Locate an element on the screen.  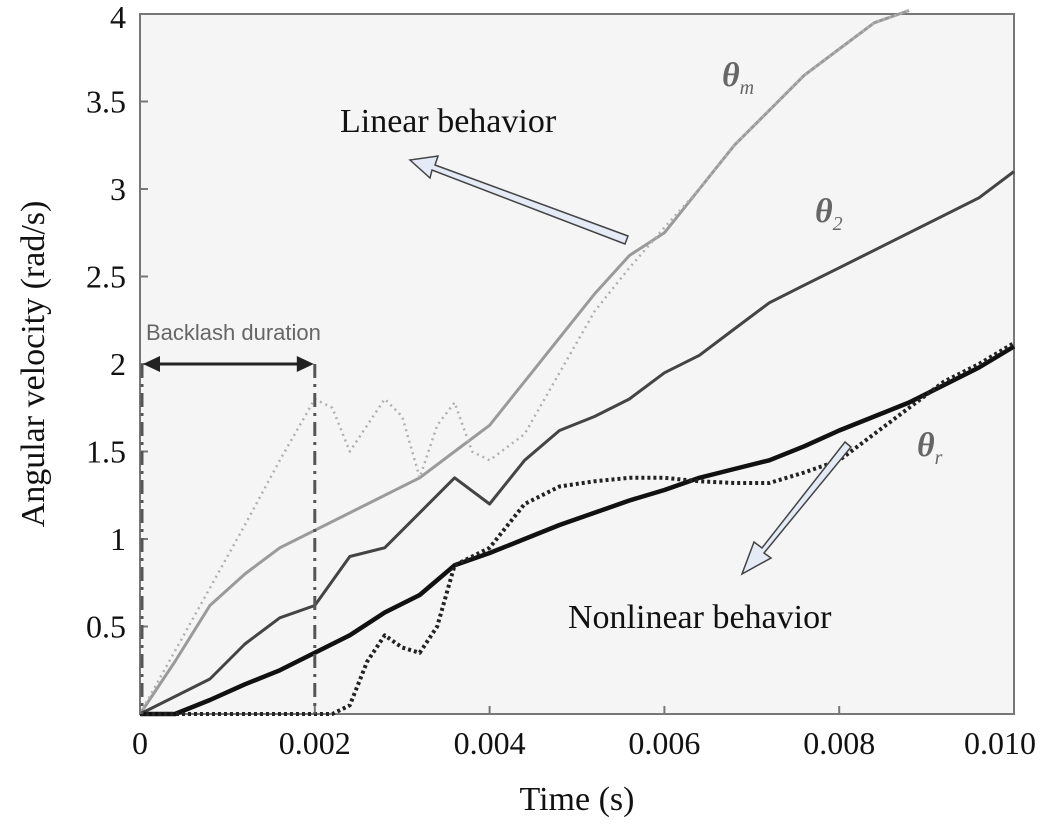
x-tick-label: 0.008 is located at coordinates (839, 743).